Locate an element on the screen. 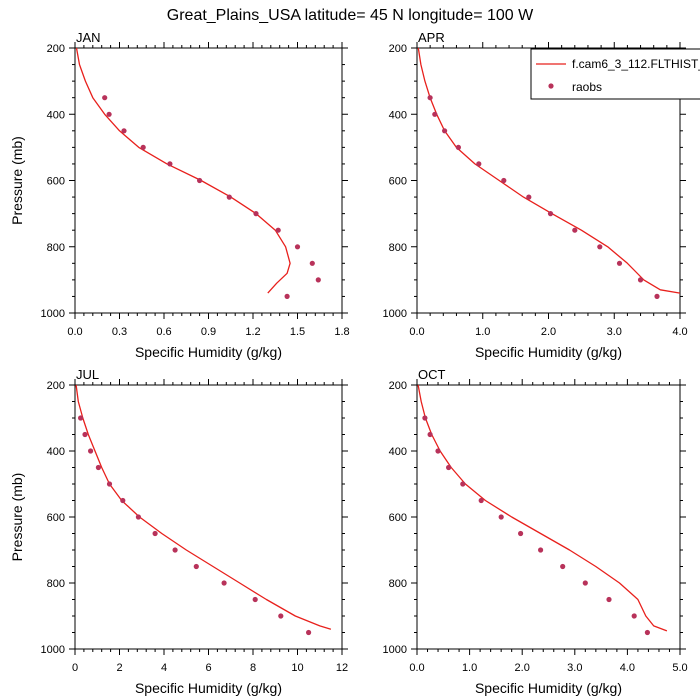  x-tick-label: 0.9 is located at coordinates (208, 332).